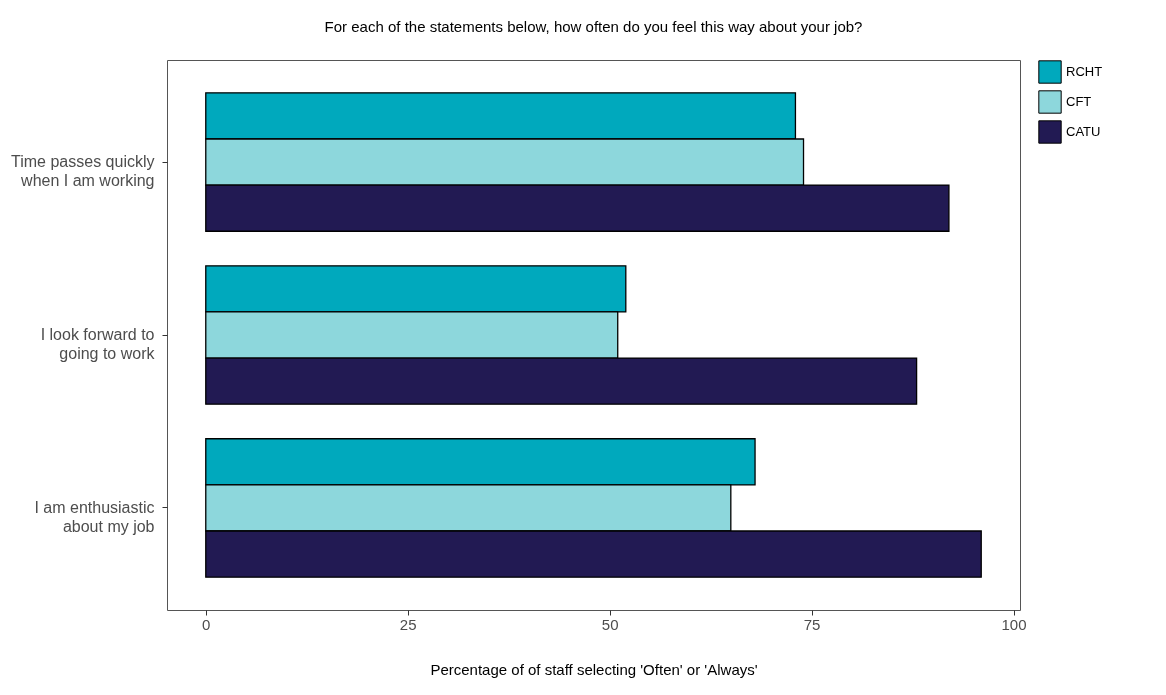 This screenshot has width=1166, height=695. Describe the element at coordinates (94, 516) in the screenshot. I see `y-tick-label: I am enthusiastic about my job` at that location.